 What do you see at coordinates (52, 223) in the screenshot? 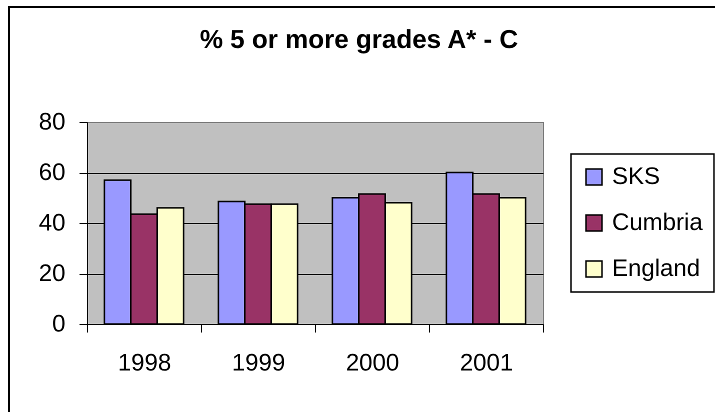
I see `y-tick-label: 40` at bounding box center [52, 223].